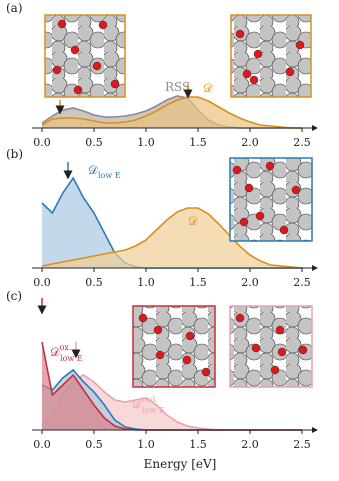 The image size is (339, 481). I want to click on panel-label: (c), so click(14, 296).